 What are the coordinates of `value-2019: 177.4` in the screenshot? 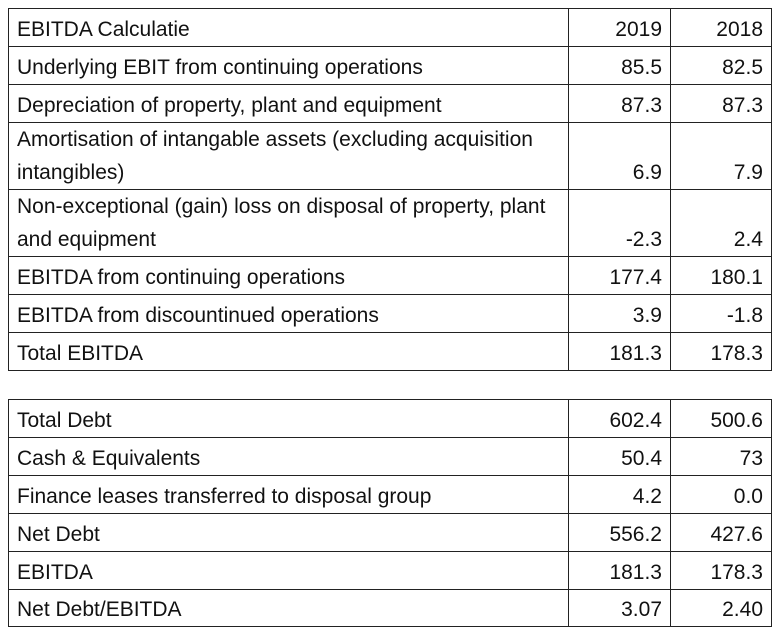 It's located at (619, 275).